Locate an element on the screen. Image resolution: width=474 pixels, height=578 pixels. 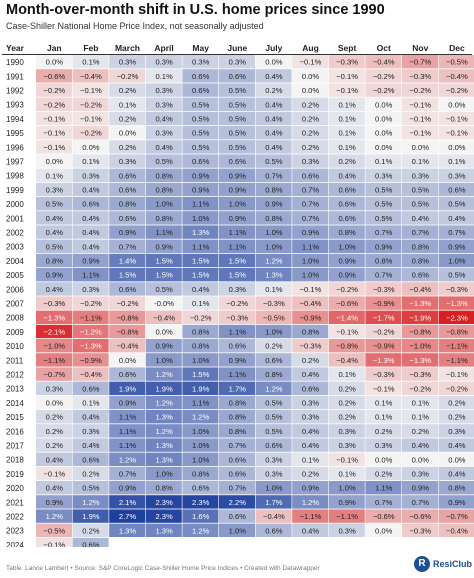
year-label: 2014 is located at coordinates (15, 403).